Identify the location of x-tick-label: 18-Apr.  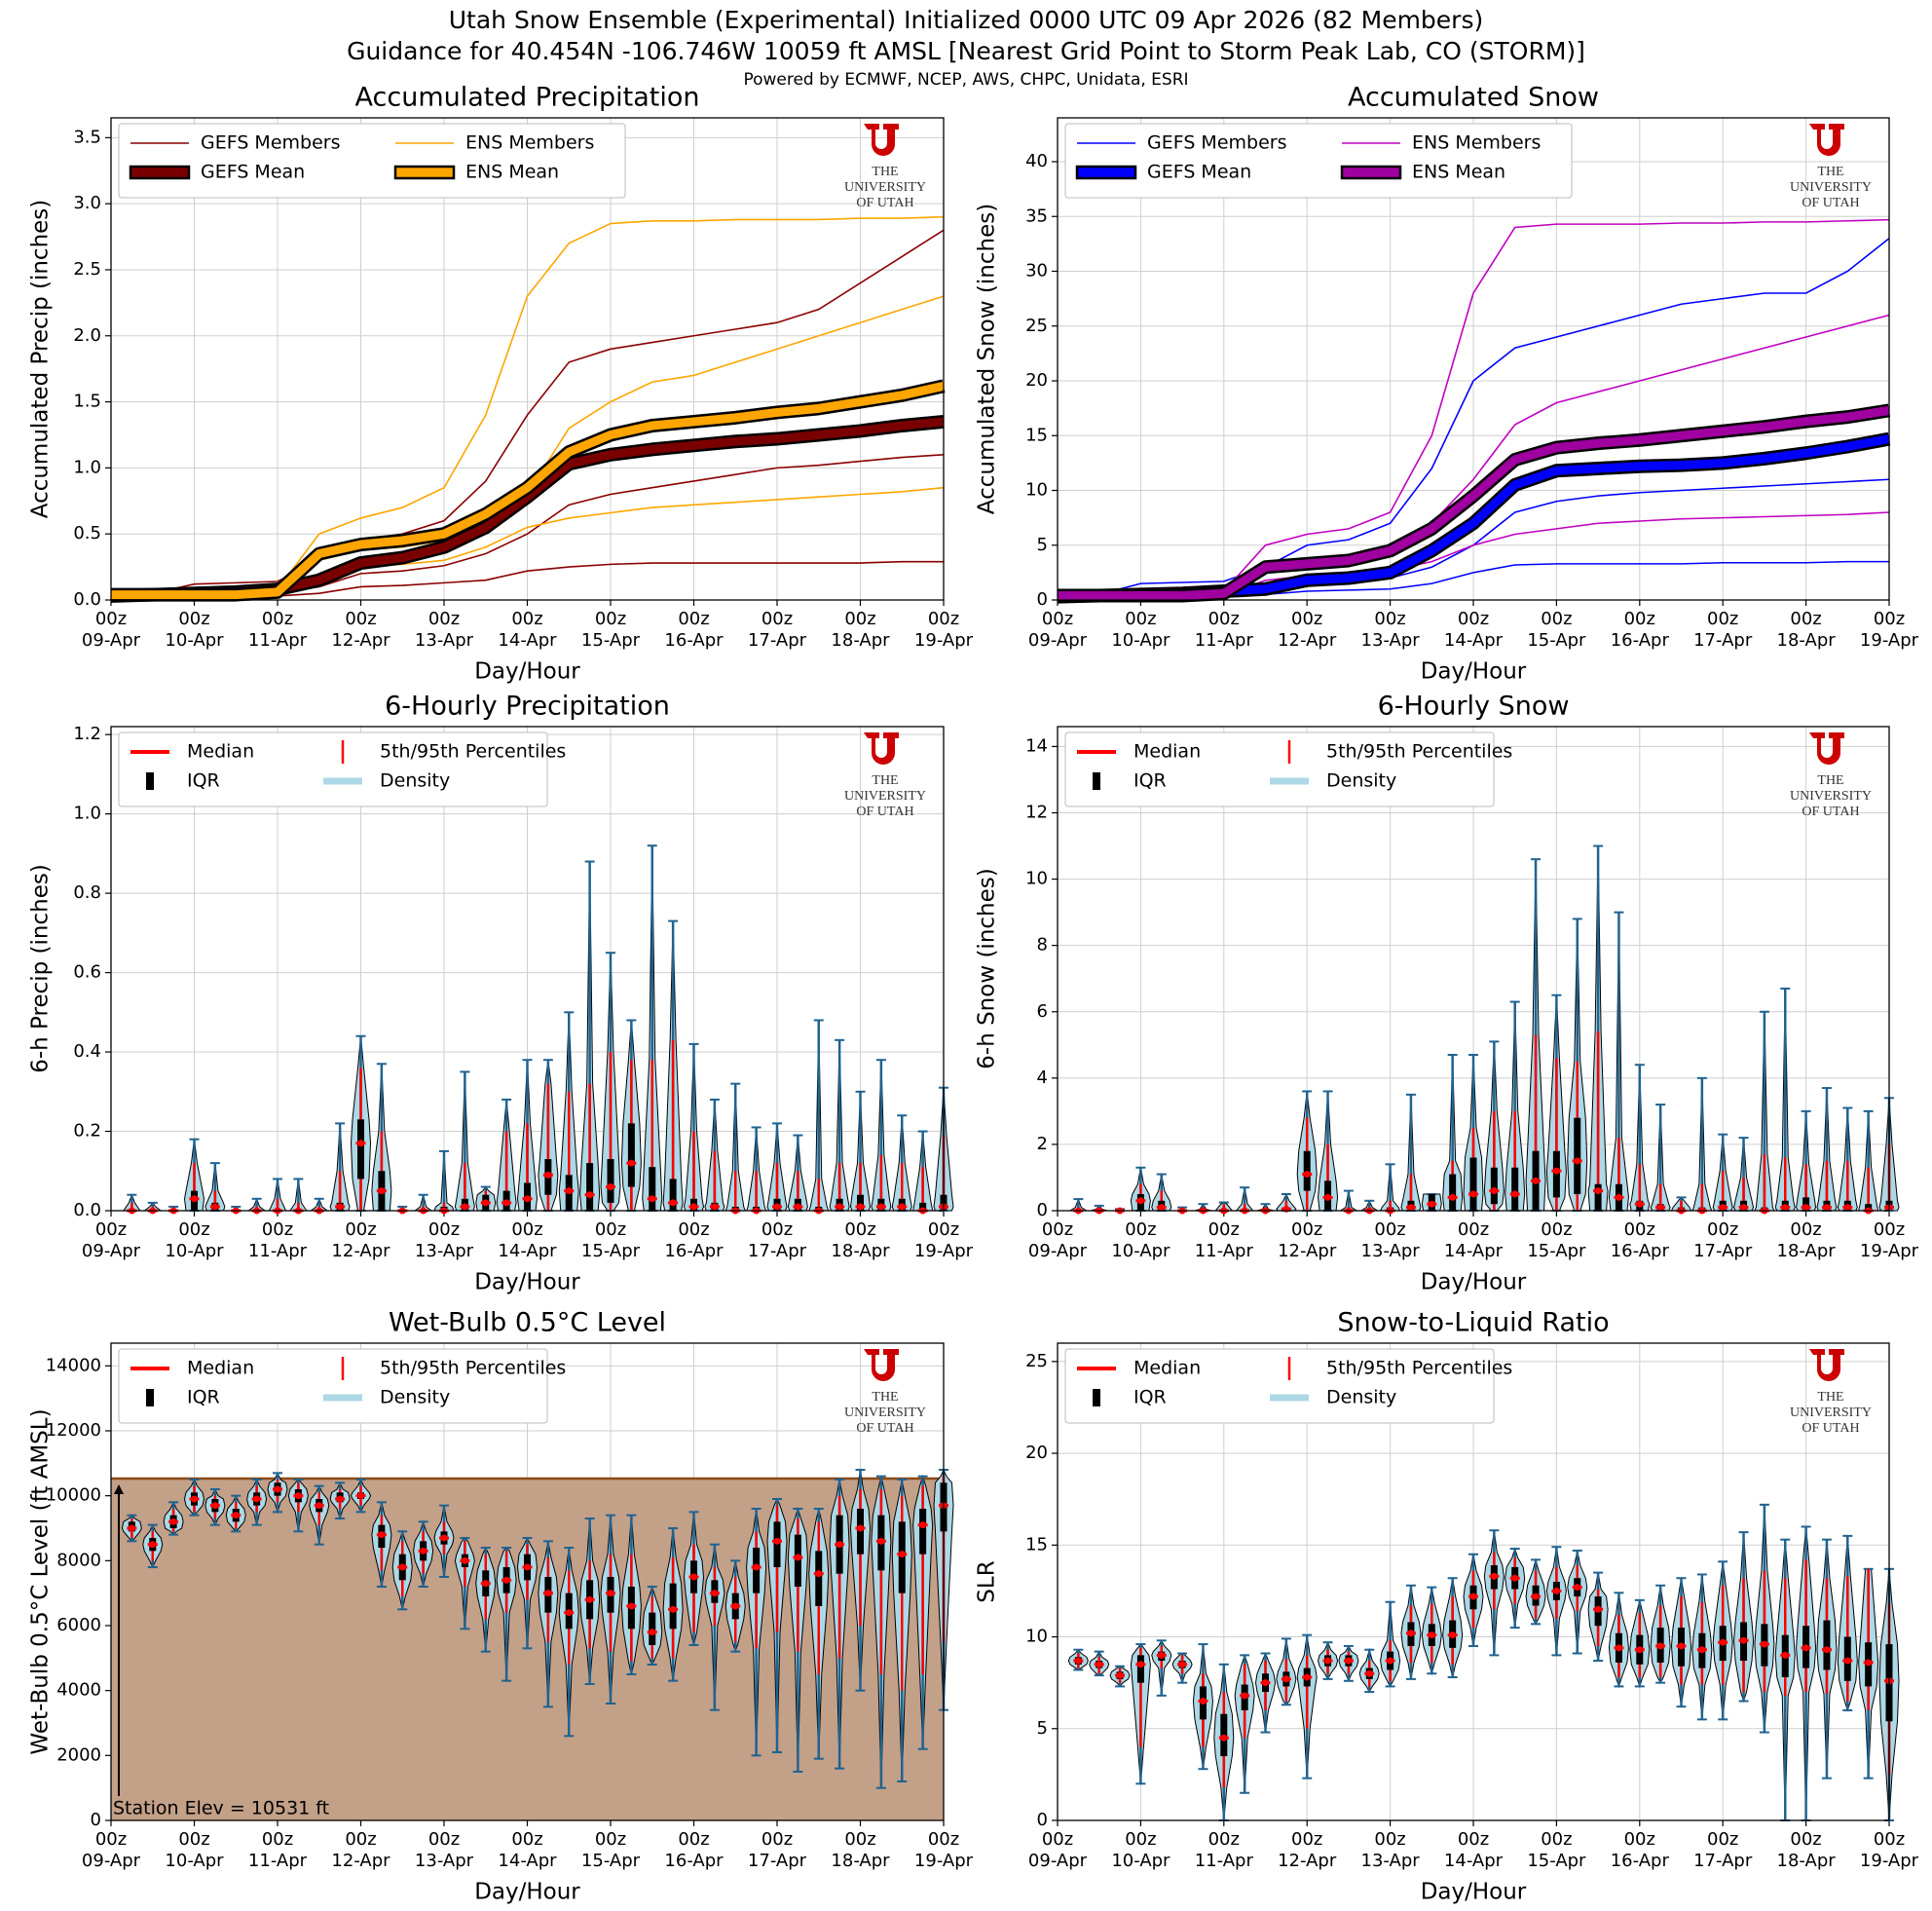
(1807, 1251).